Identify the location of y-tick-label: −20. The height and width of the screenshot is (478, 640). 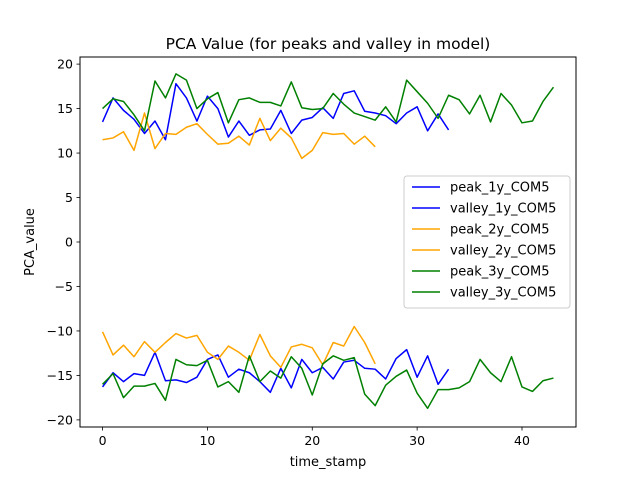
(60, 419).